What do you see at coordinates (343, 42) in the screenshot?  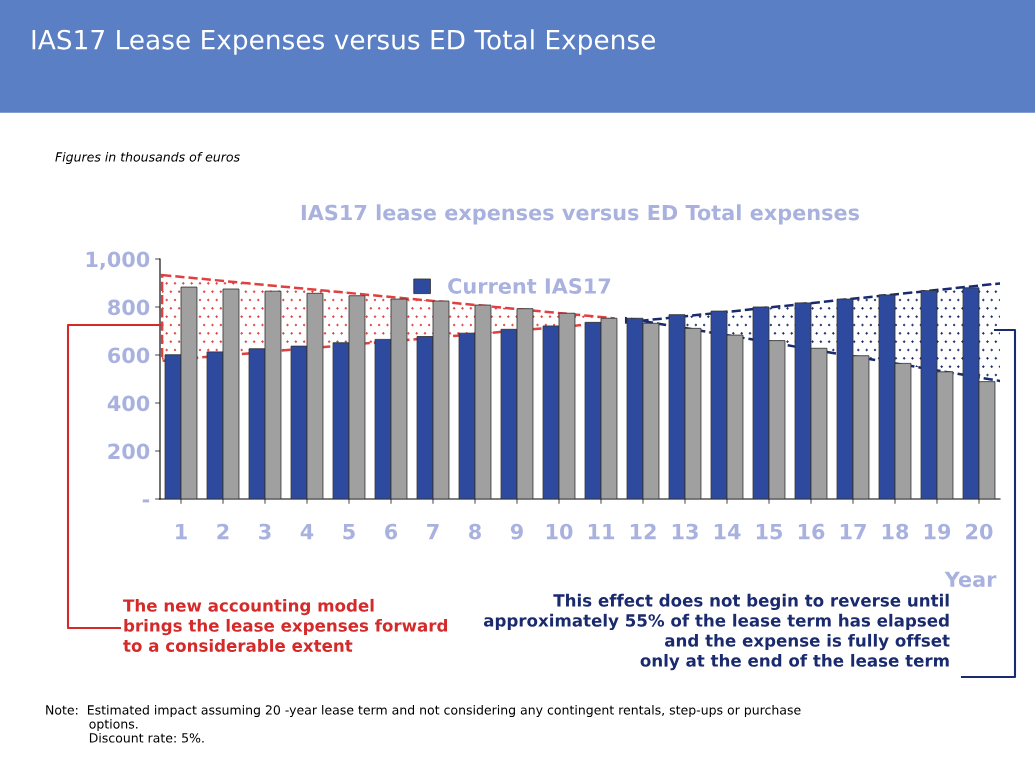 I see `chart-title: IAS17 Lease Expenses versus ED Total Expense` at bounding box center [343, 42].